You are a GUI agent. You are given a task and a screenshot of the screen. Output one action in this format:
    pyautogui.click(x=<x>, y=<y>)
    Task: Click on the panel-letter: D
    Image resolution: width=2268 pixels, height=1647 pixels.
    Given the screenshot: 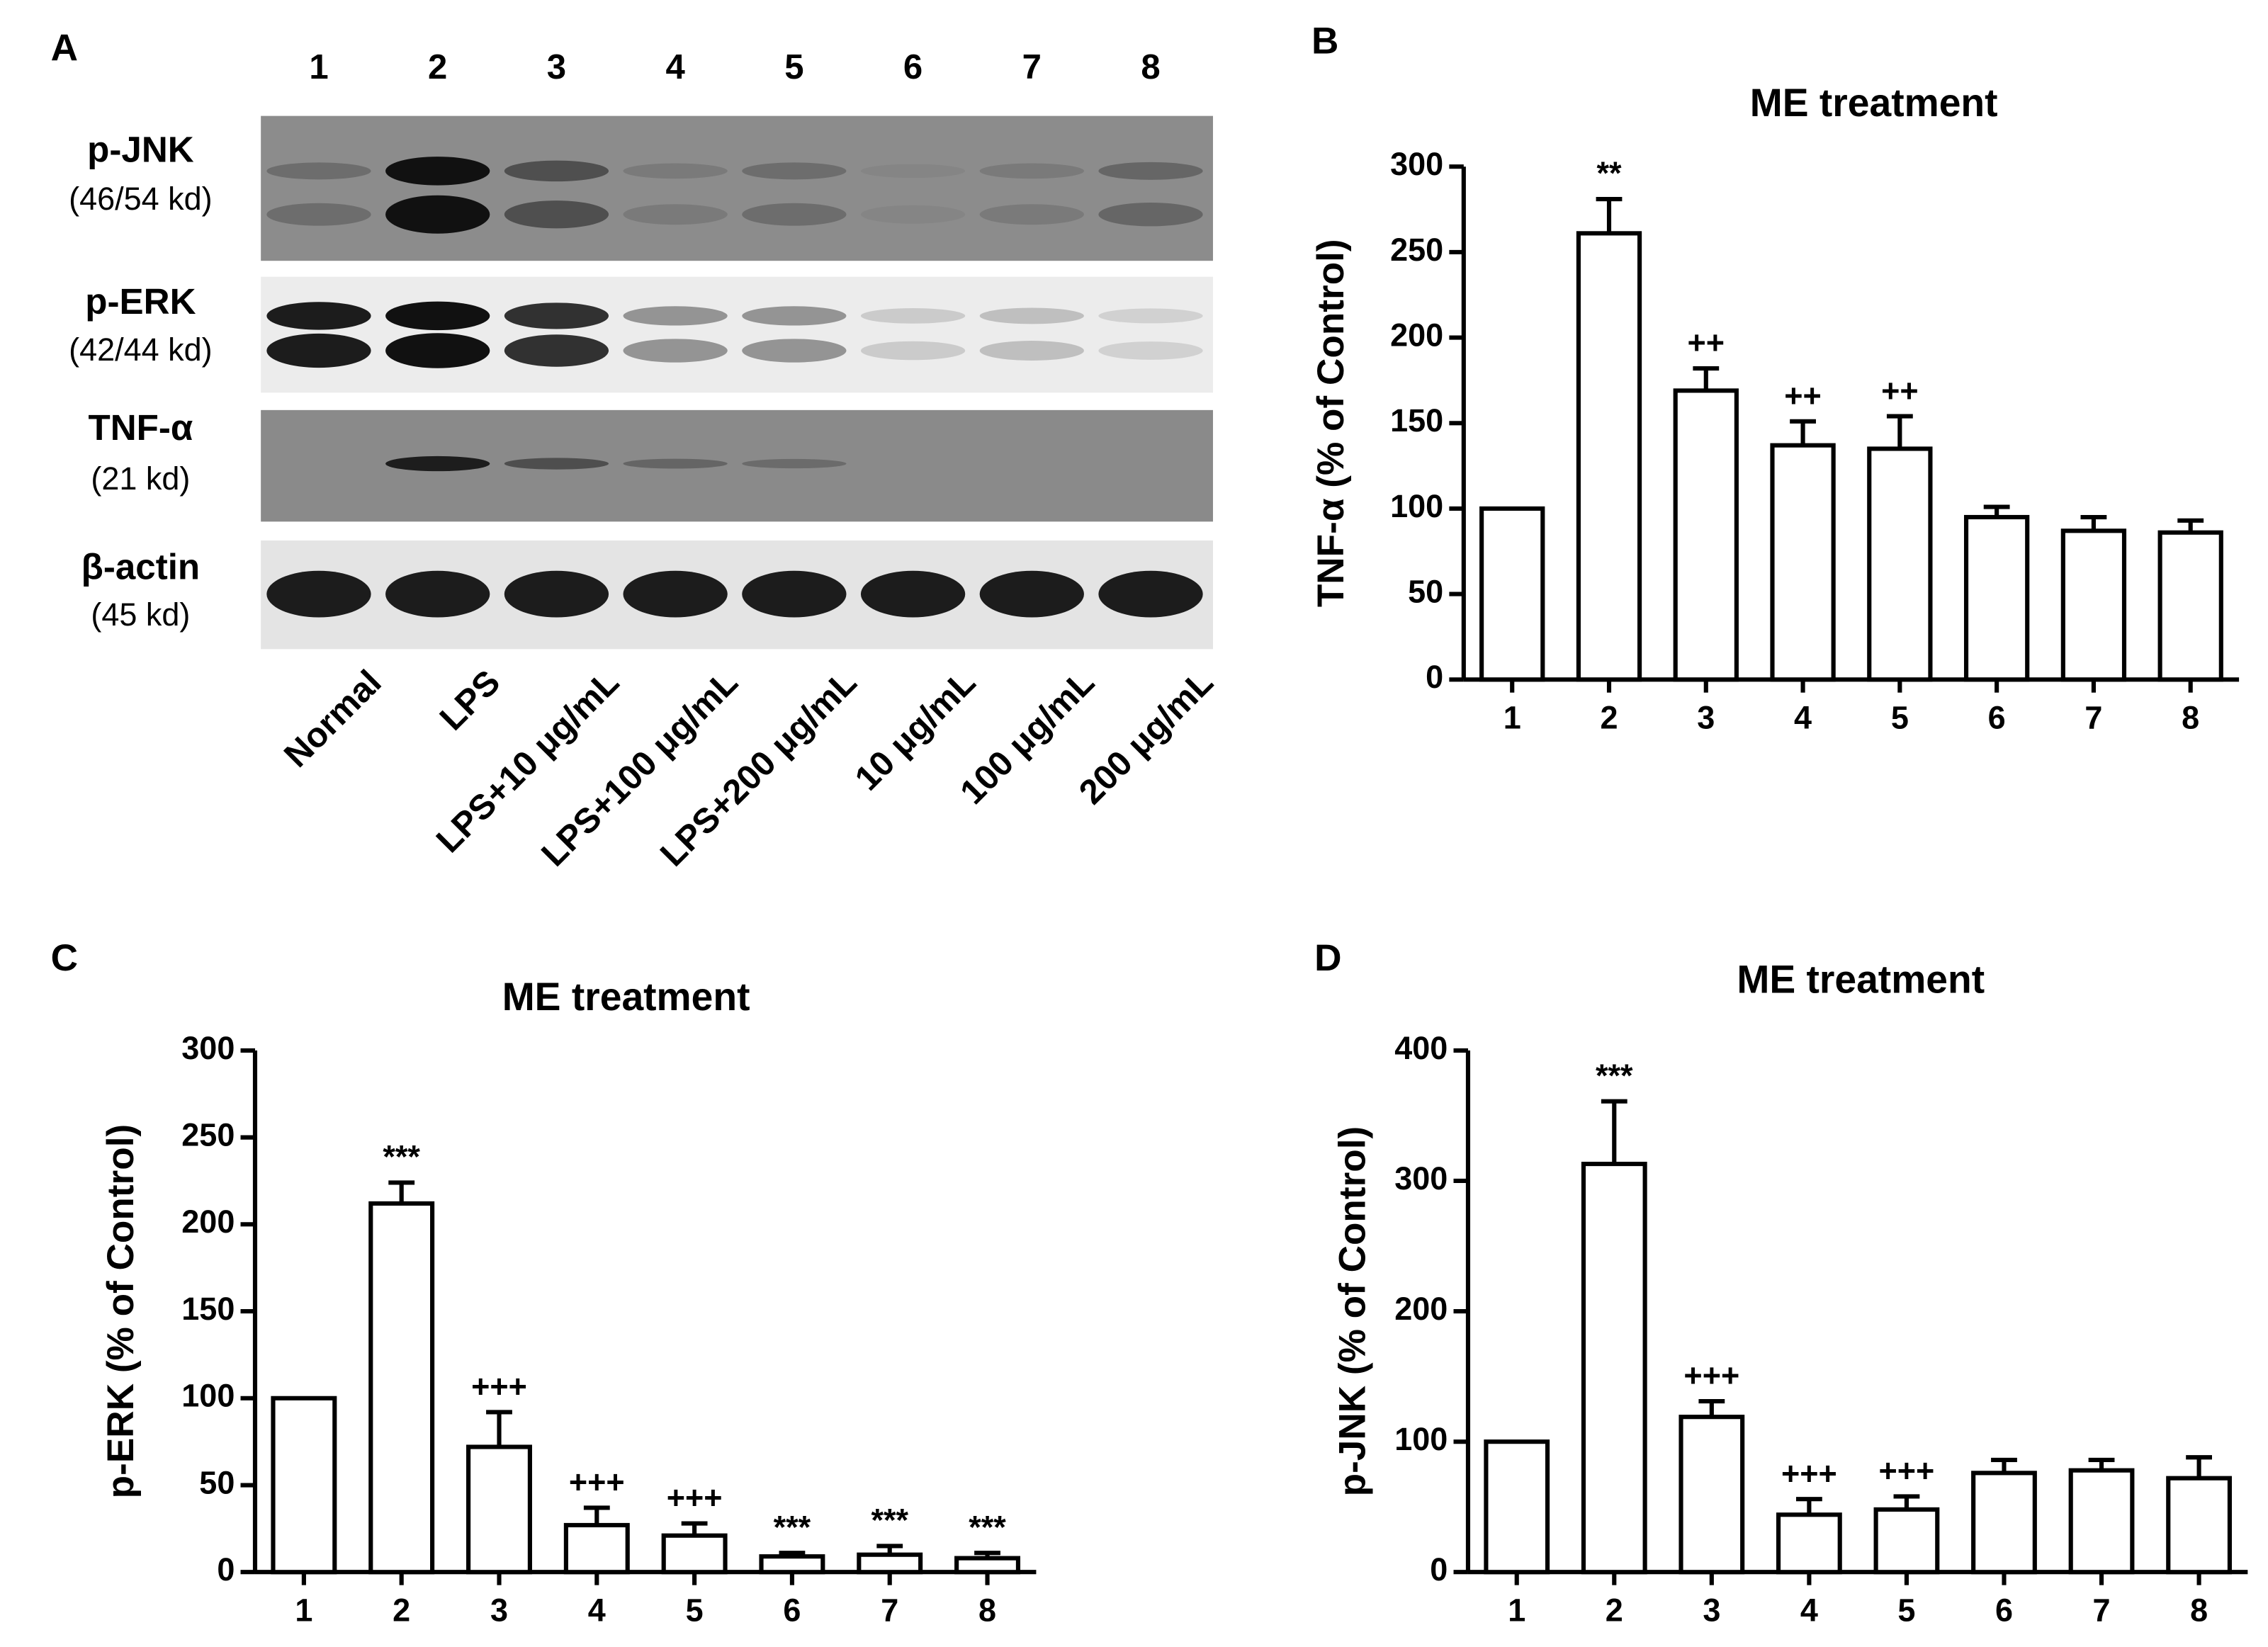 What is the action you would take?
    pyautogui.click(x=1327, y=958)
    